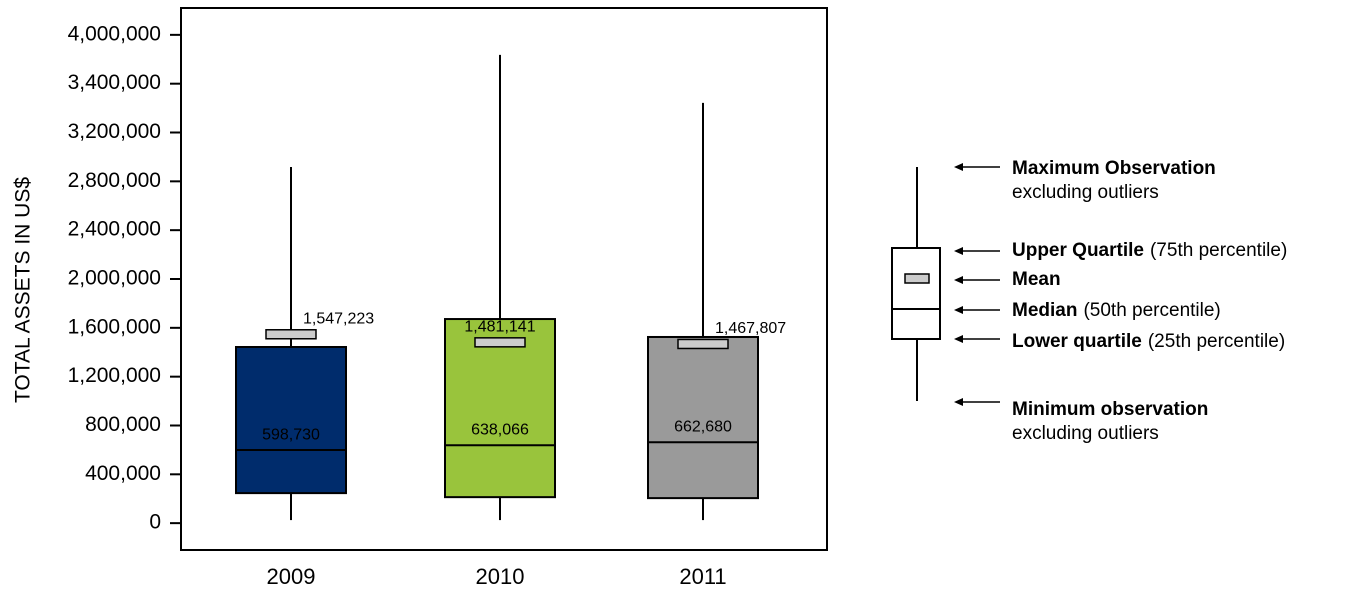 This screenshot has height=590, width=1372. What do you see at coordinates (123, 424) in the screenshot?
I see `y-tick-label: 800,000` at bounding box center [123, 424].